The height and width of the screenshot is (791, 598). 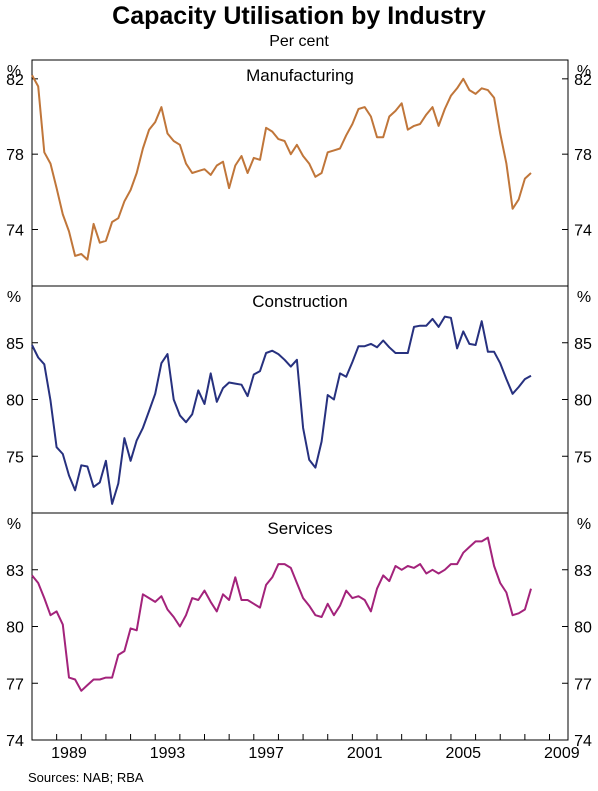 I want to click on y-tick-label-left: 82, so click(x=15, y=80).